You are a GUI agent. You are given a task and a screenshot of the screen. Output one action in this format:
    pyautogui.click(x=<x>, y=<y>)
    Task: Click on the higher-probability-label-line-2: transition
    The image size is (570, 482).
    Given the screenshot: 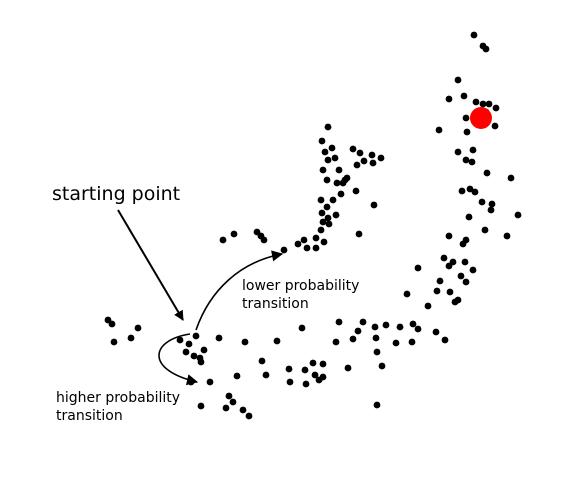 What is the action you would take?
    pyautogui.click(x=118, y=416)
    